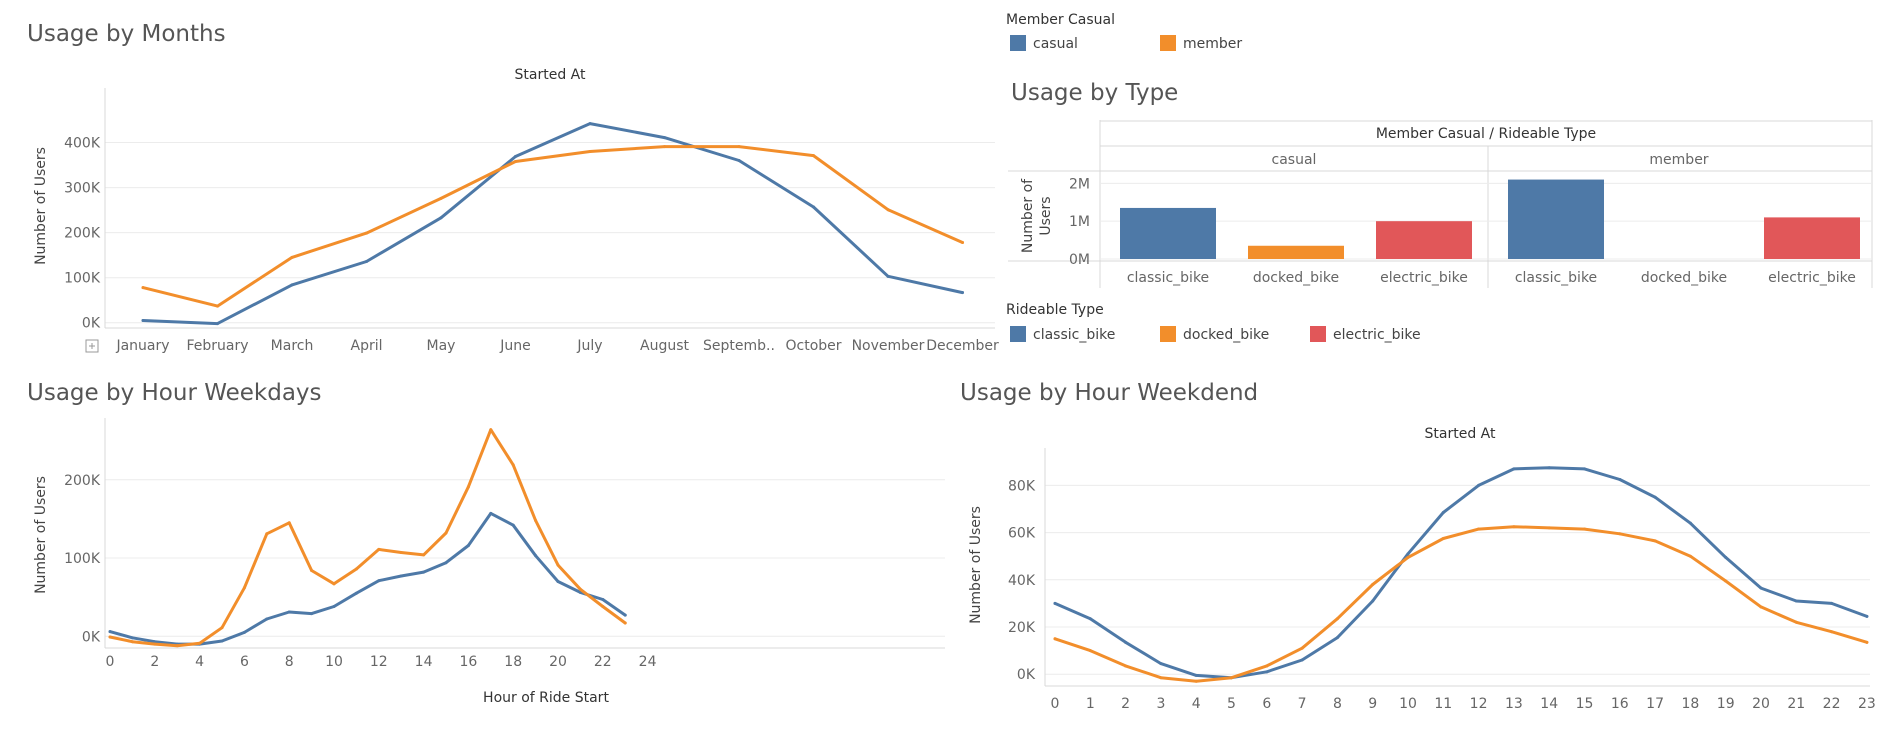 This screenshot has width=1888, height=731. Describe the element at coordinates (424, 662) in the screenshot. I see `weekdays-x-tick-label: 14` at that location.